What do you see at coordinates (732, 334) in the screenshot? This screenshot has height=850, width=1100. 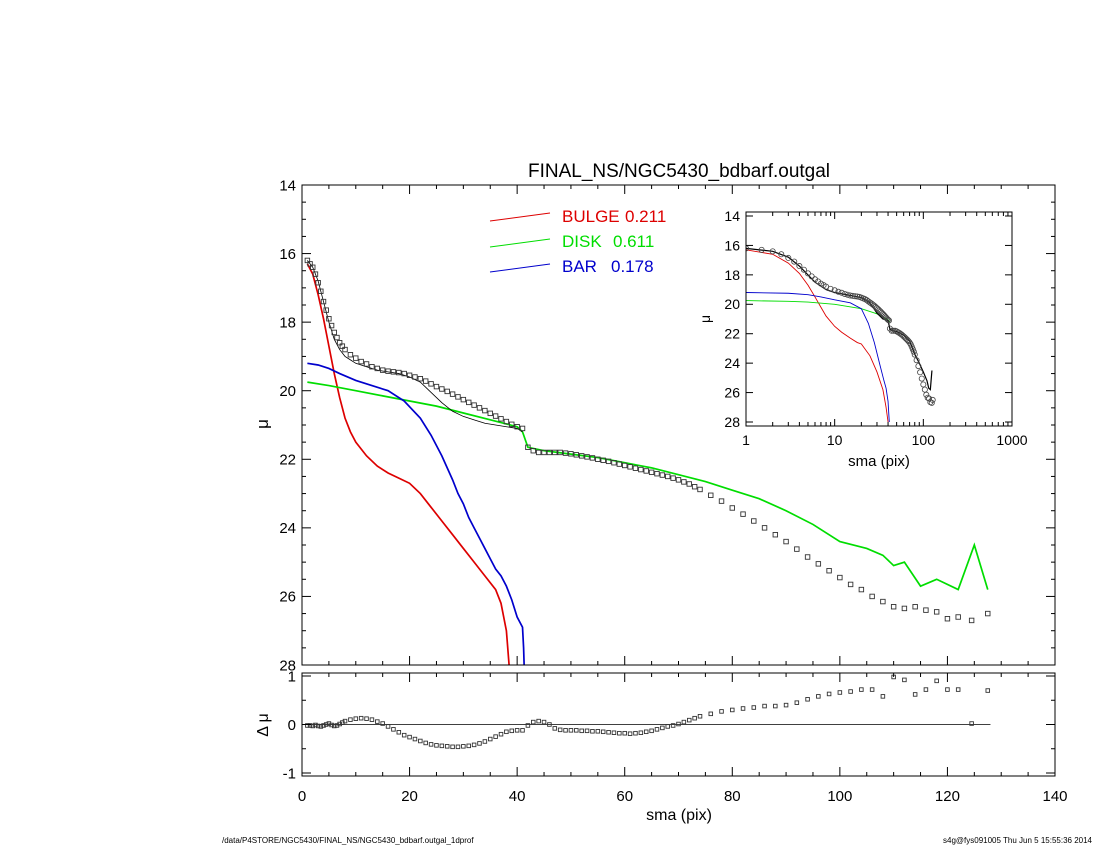 I see `inset-ytick-label: 22` at bounding box center [732, 334].